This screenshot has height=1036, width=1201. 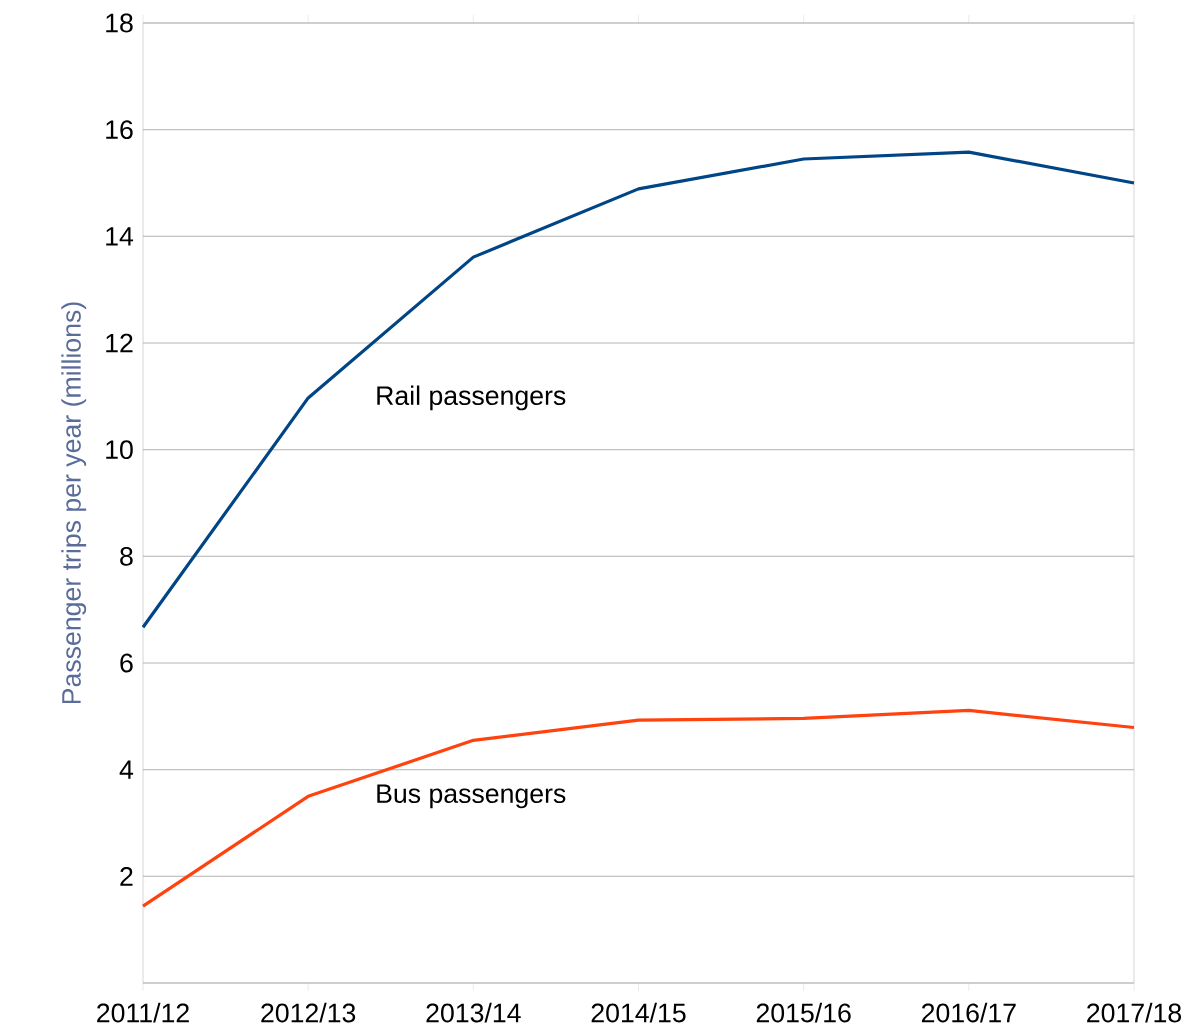 What do you see at coordinates (126, 556) in the screenshot?
I see `y-tick-label: 8` at bounding box center [126, 556].